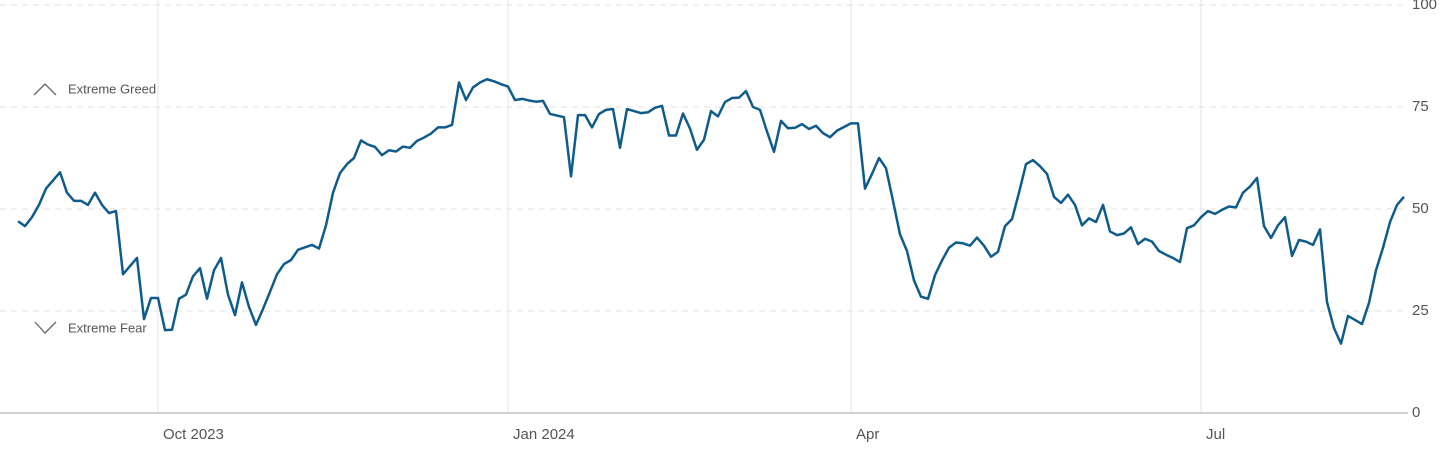 The height and width of the screenshot is (467, 1456). I want to click on greed-label: Extreme Greed, so click(112, 88).